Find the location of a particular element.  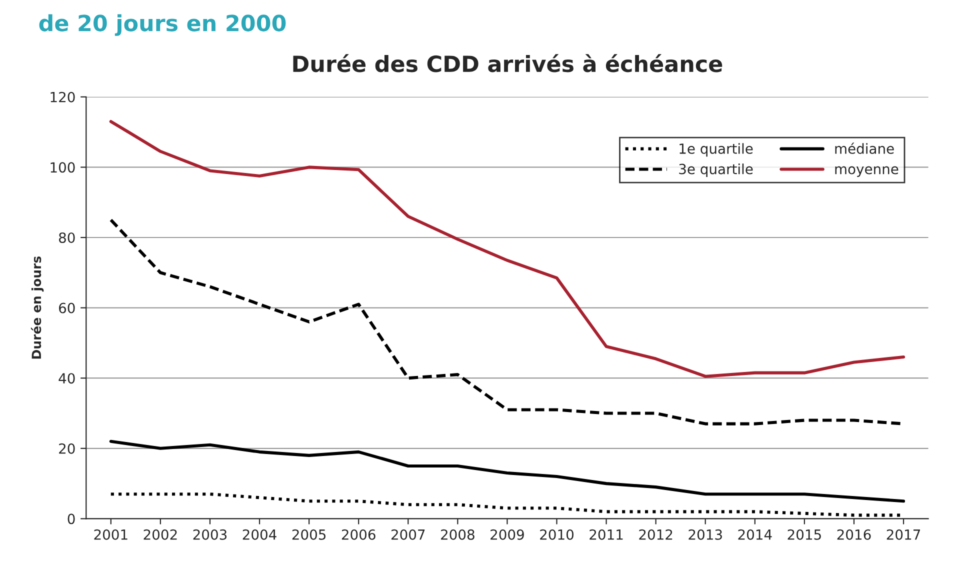

x-tick-label: 2009 is located at coordinates (507, 534).